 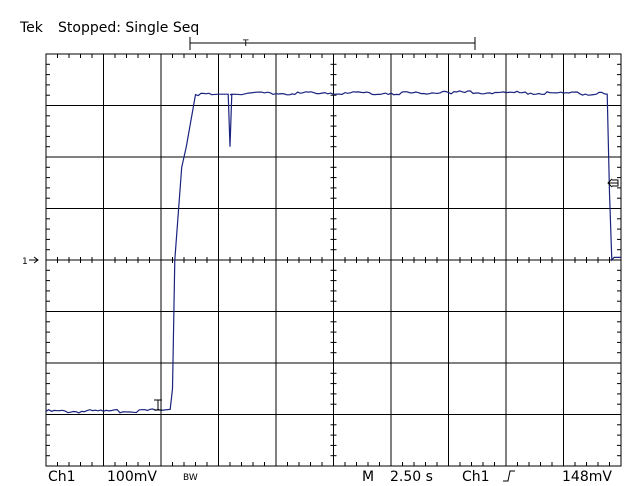 What do you see at coordinates (368, 477) in the screenshot?
I see `timebase-mode: M` at bounding box center [368, 477].